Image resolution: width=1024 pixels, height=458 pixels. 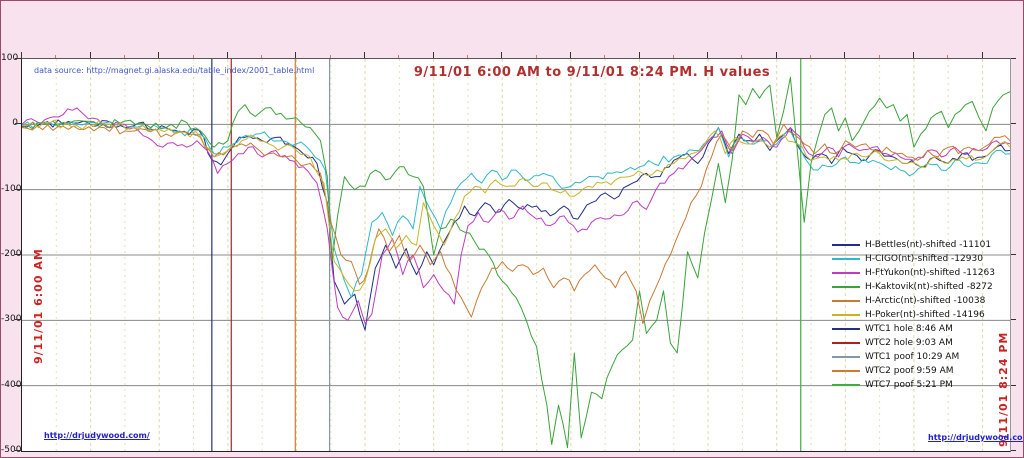 I want to click on x-tick-label: 9/11 4:00 PM, so click(x=698, y=0).